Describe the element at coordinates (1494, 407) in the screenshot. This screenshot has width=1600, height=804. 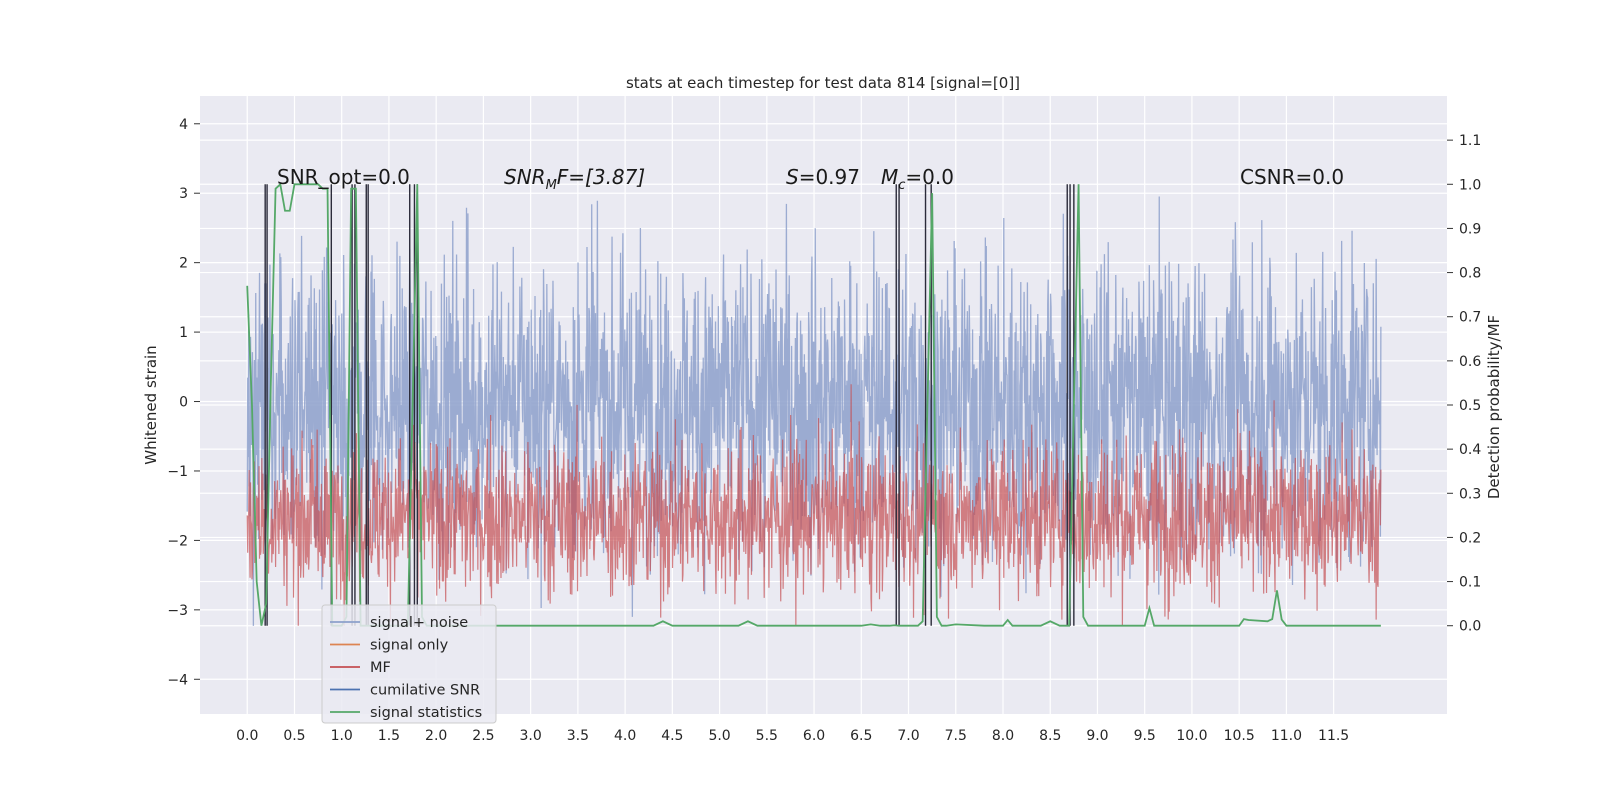
I see `y-axis-right-label: Detection probability/MF` at that location.